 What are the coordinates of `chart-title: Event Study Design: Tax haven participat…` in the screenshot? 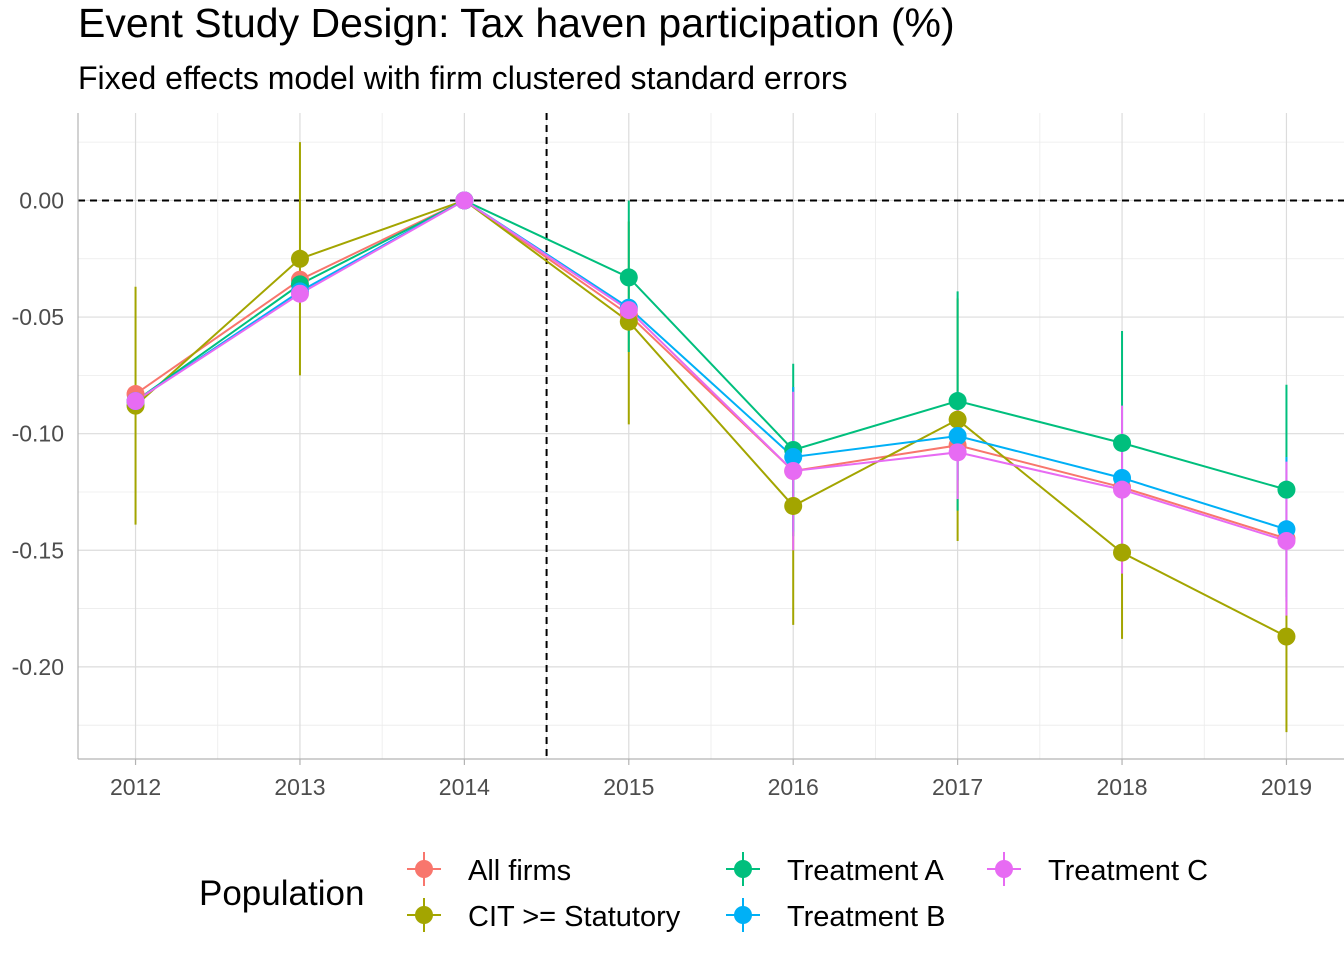 It's located at (516, 23).